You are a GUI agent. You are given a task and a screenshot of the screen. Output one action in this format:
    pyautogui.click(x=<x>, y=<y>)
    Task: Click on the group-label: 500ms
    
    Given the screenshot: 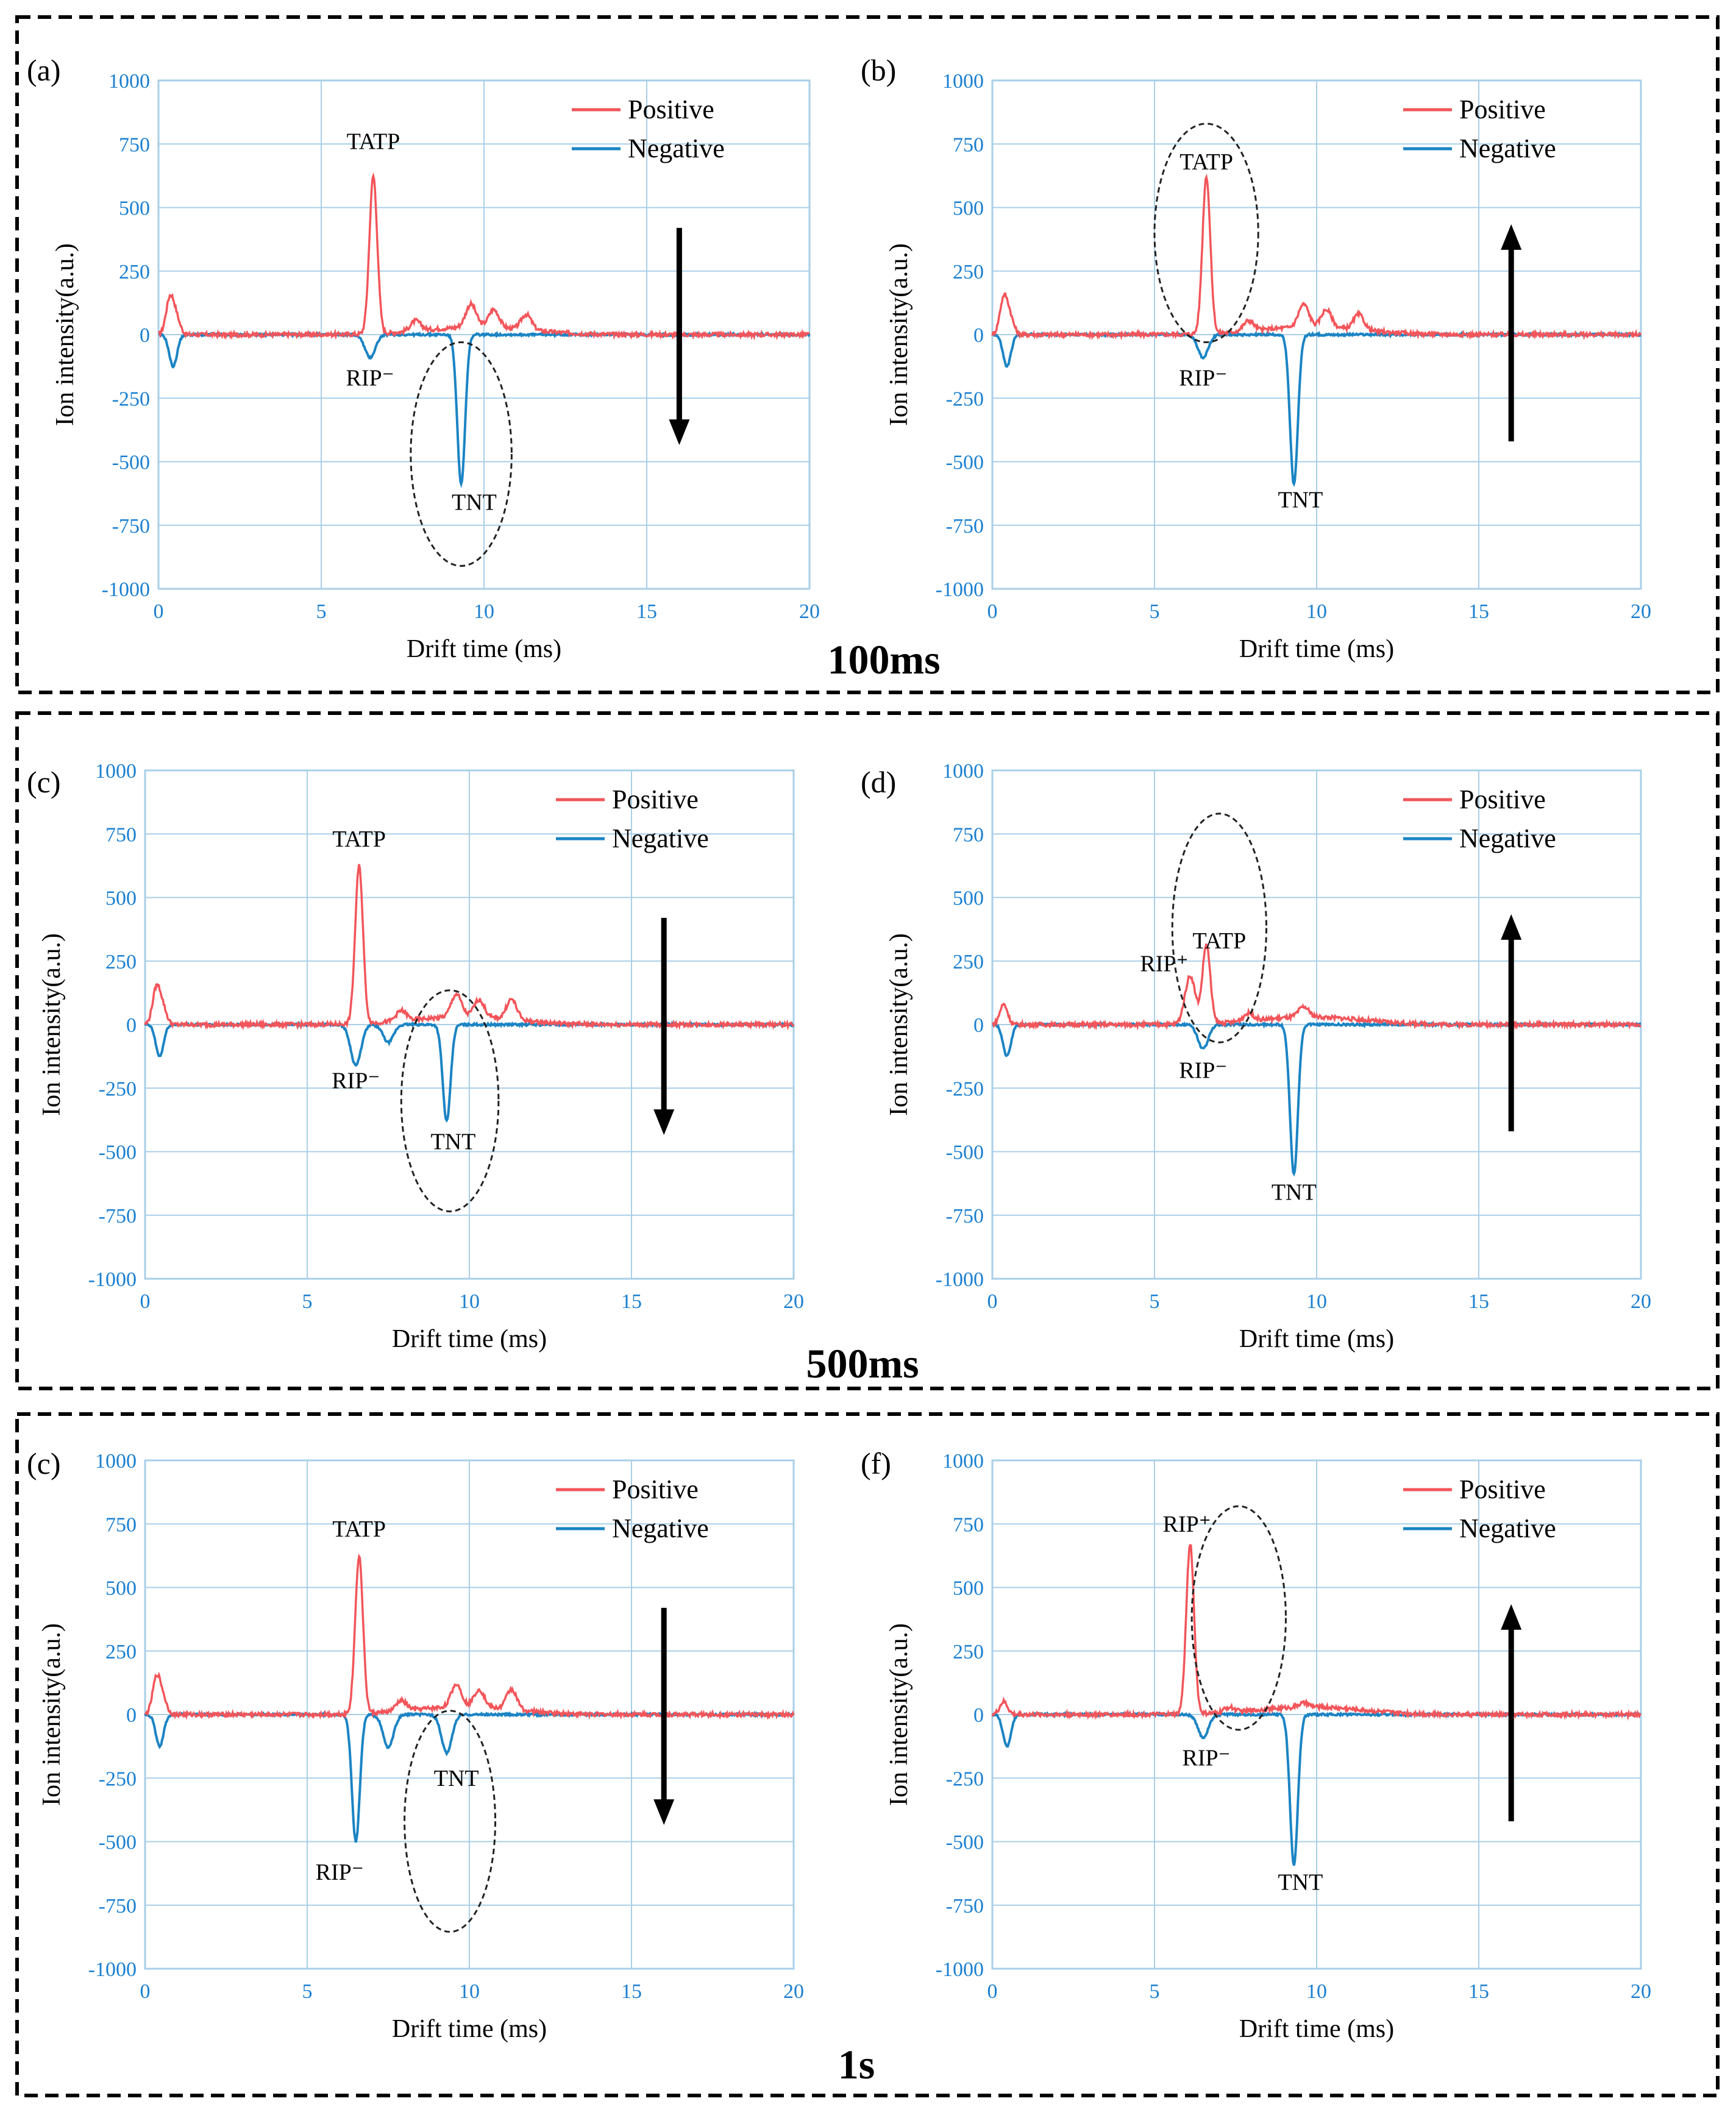 What is the action you would take?
    pyautogui.click(x=862, y=1363)
    